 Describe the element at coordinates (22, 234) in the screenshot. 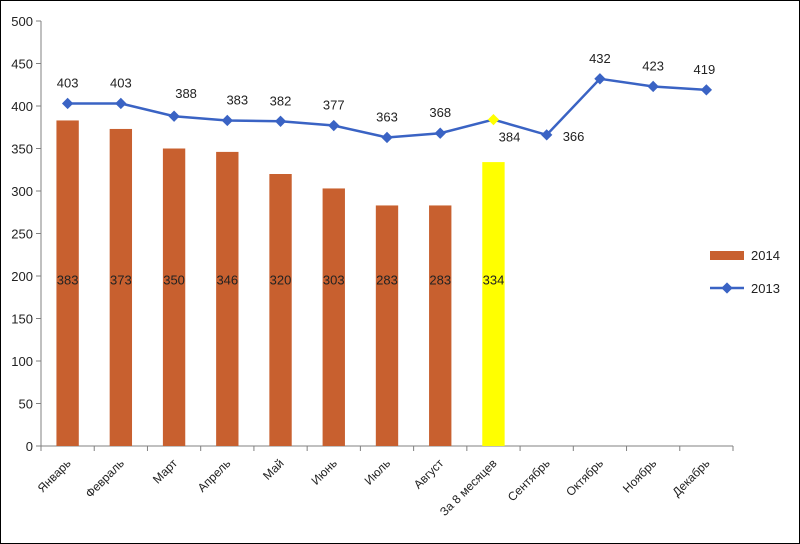

I see `y-tick-label: 250` at that location.